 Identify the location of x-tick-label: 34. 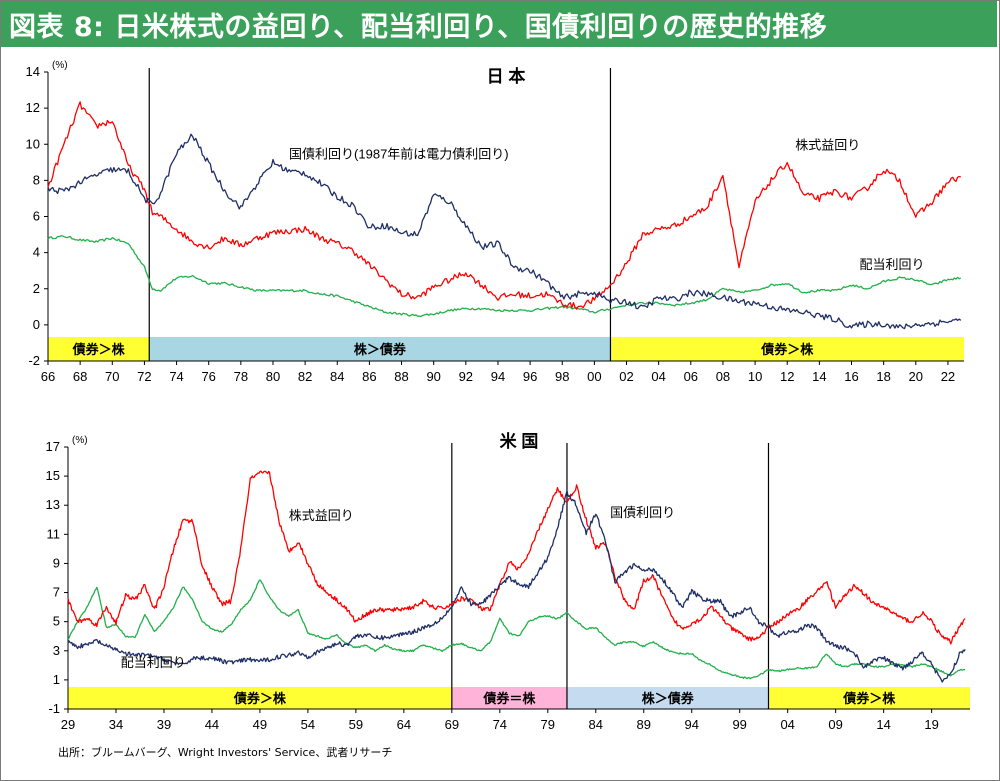
(116, 724).